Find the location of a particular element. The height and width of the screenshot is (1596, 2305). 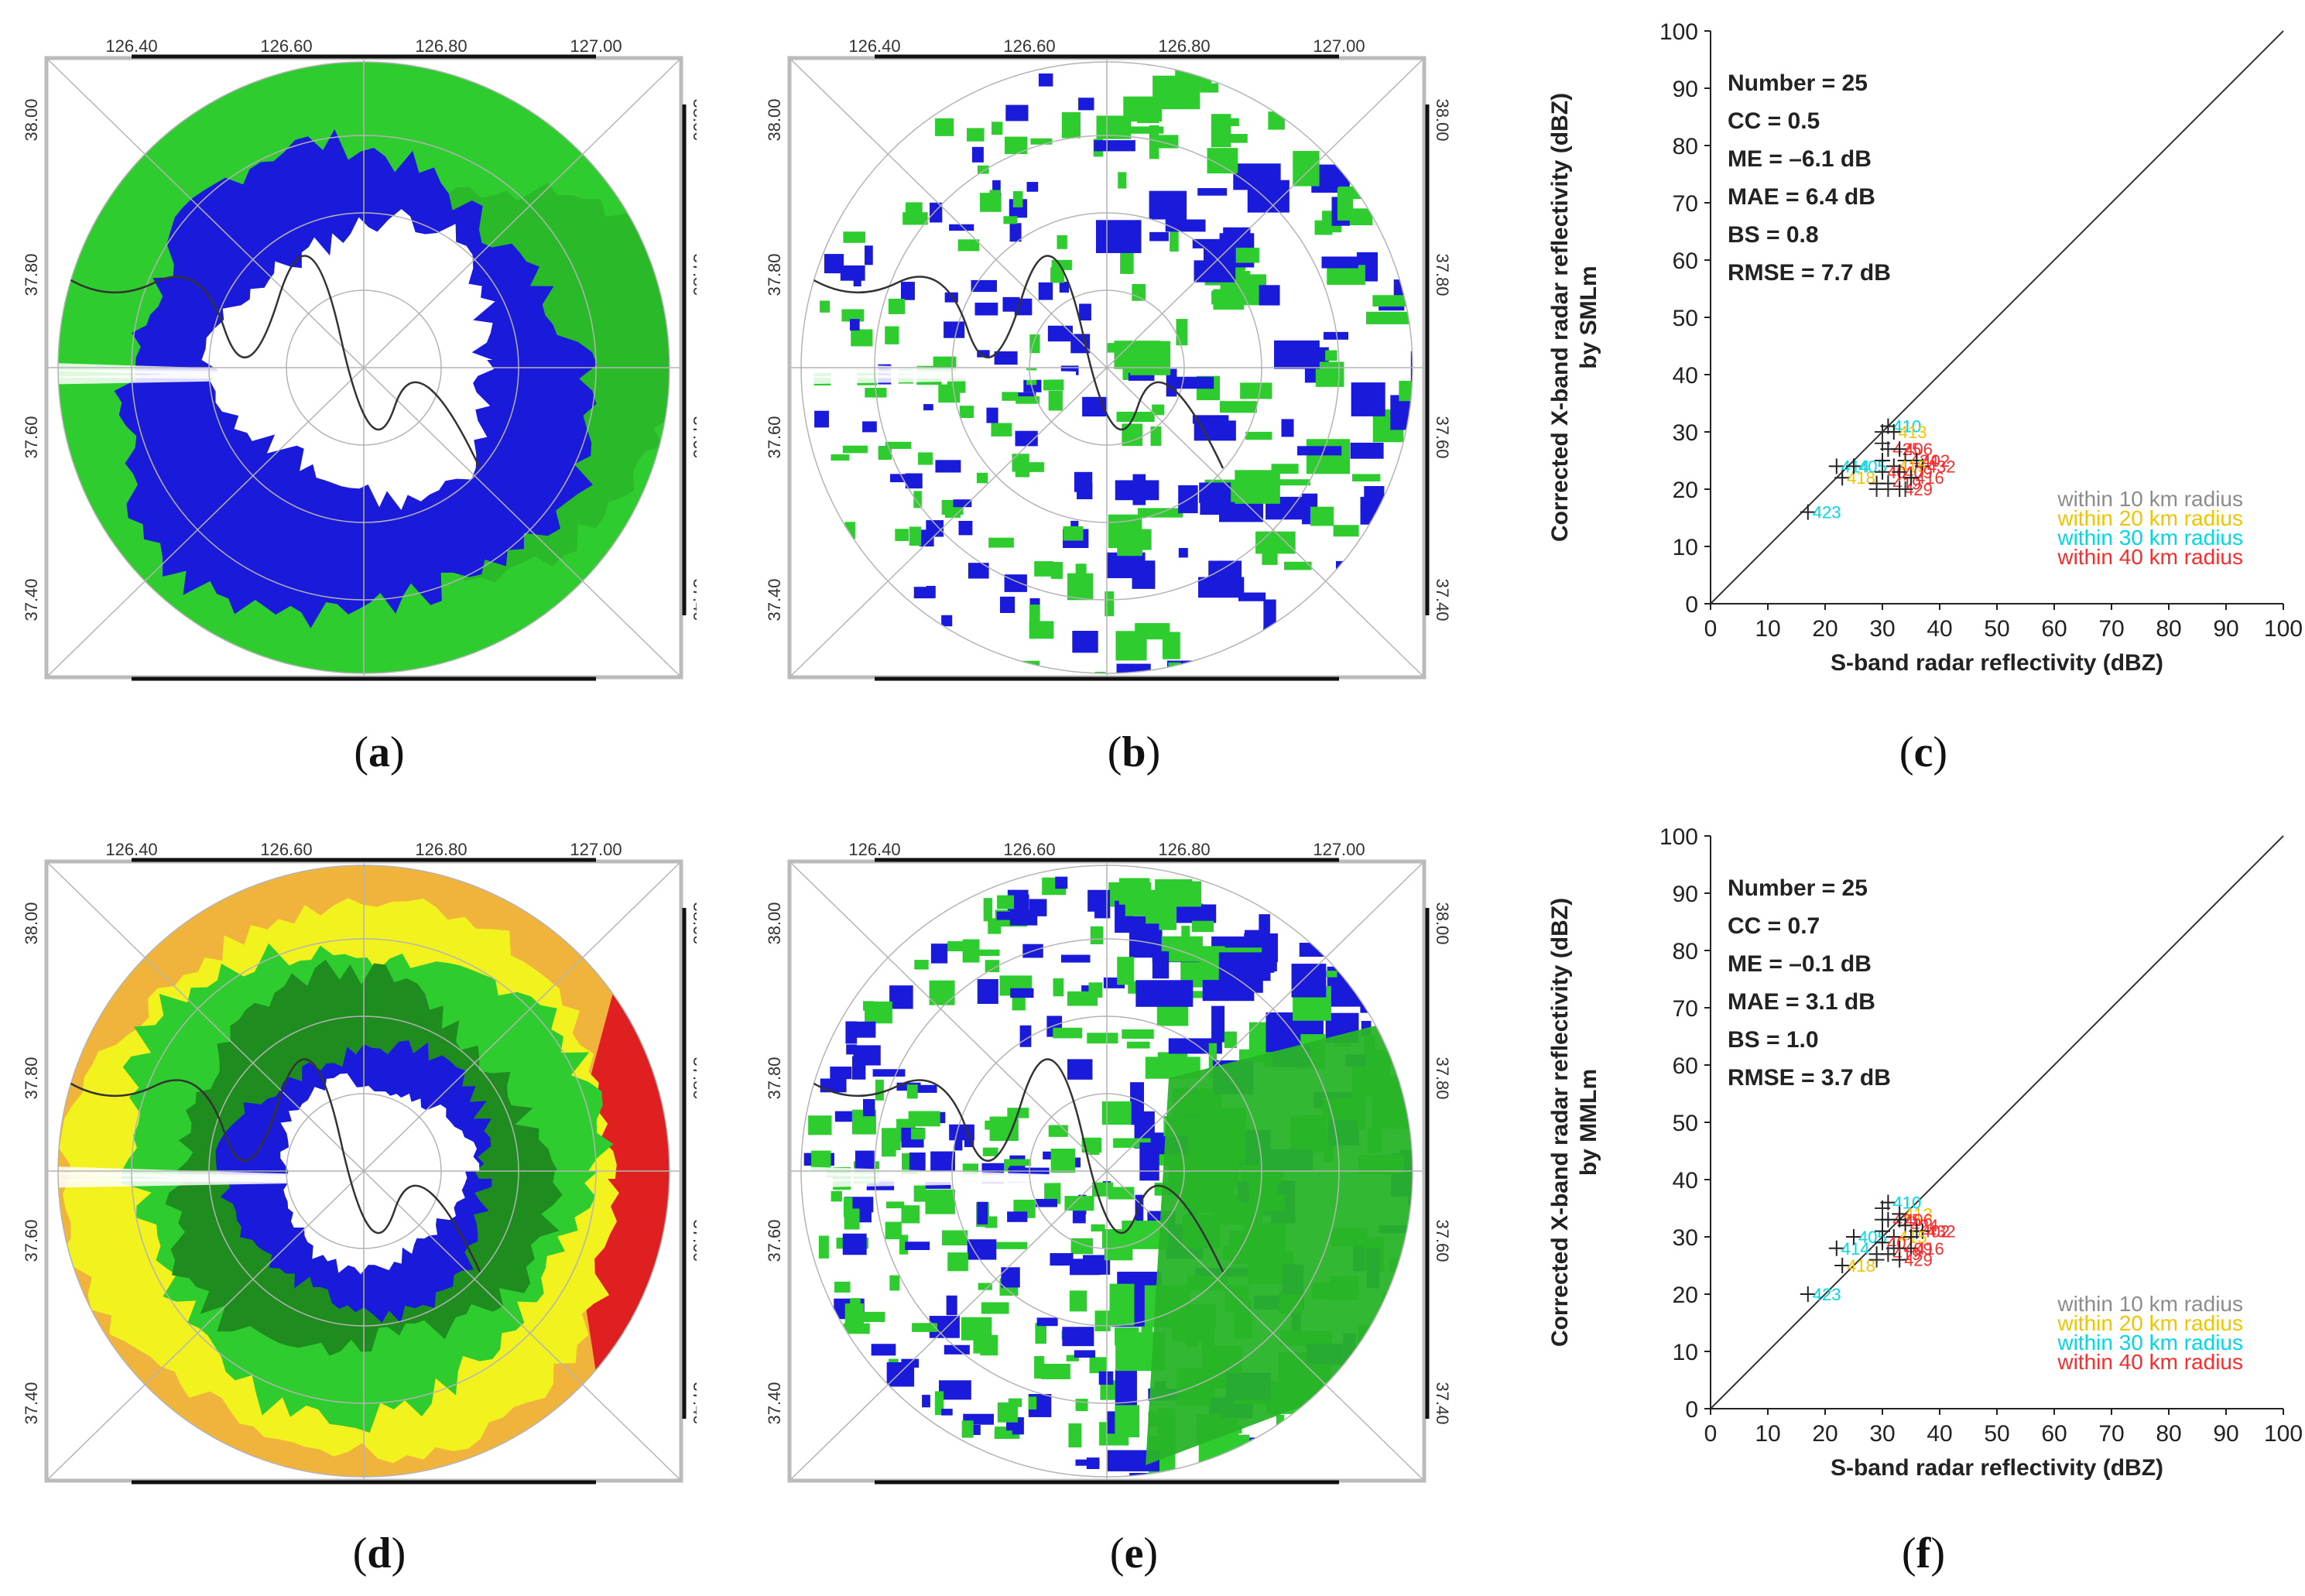

point-label: 409 is located at coordinates (1918, 472).